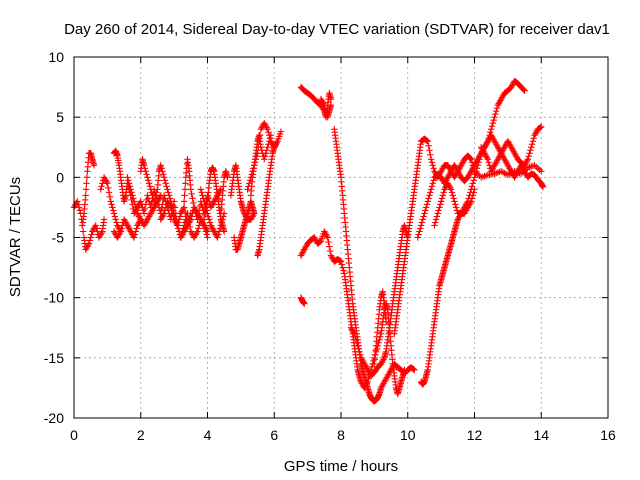 Image resolution: width=640 pixels, height=480 pixels. I want to click on x-tick-label: 2, so click(141, 435).